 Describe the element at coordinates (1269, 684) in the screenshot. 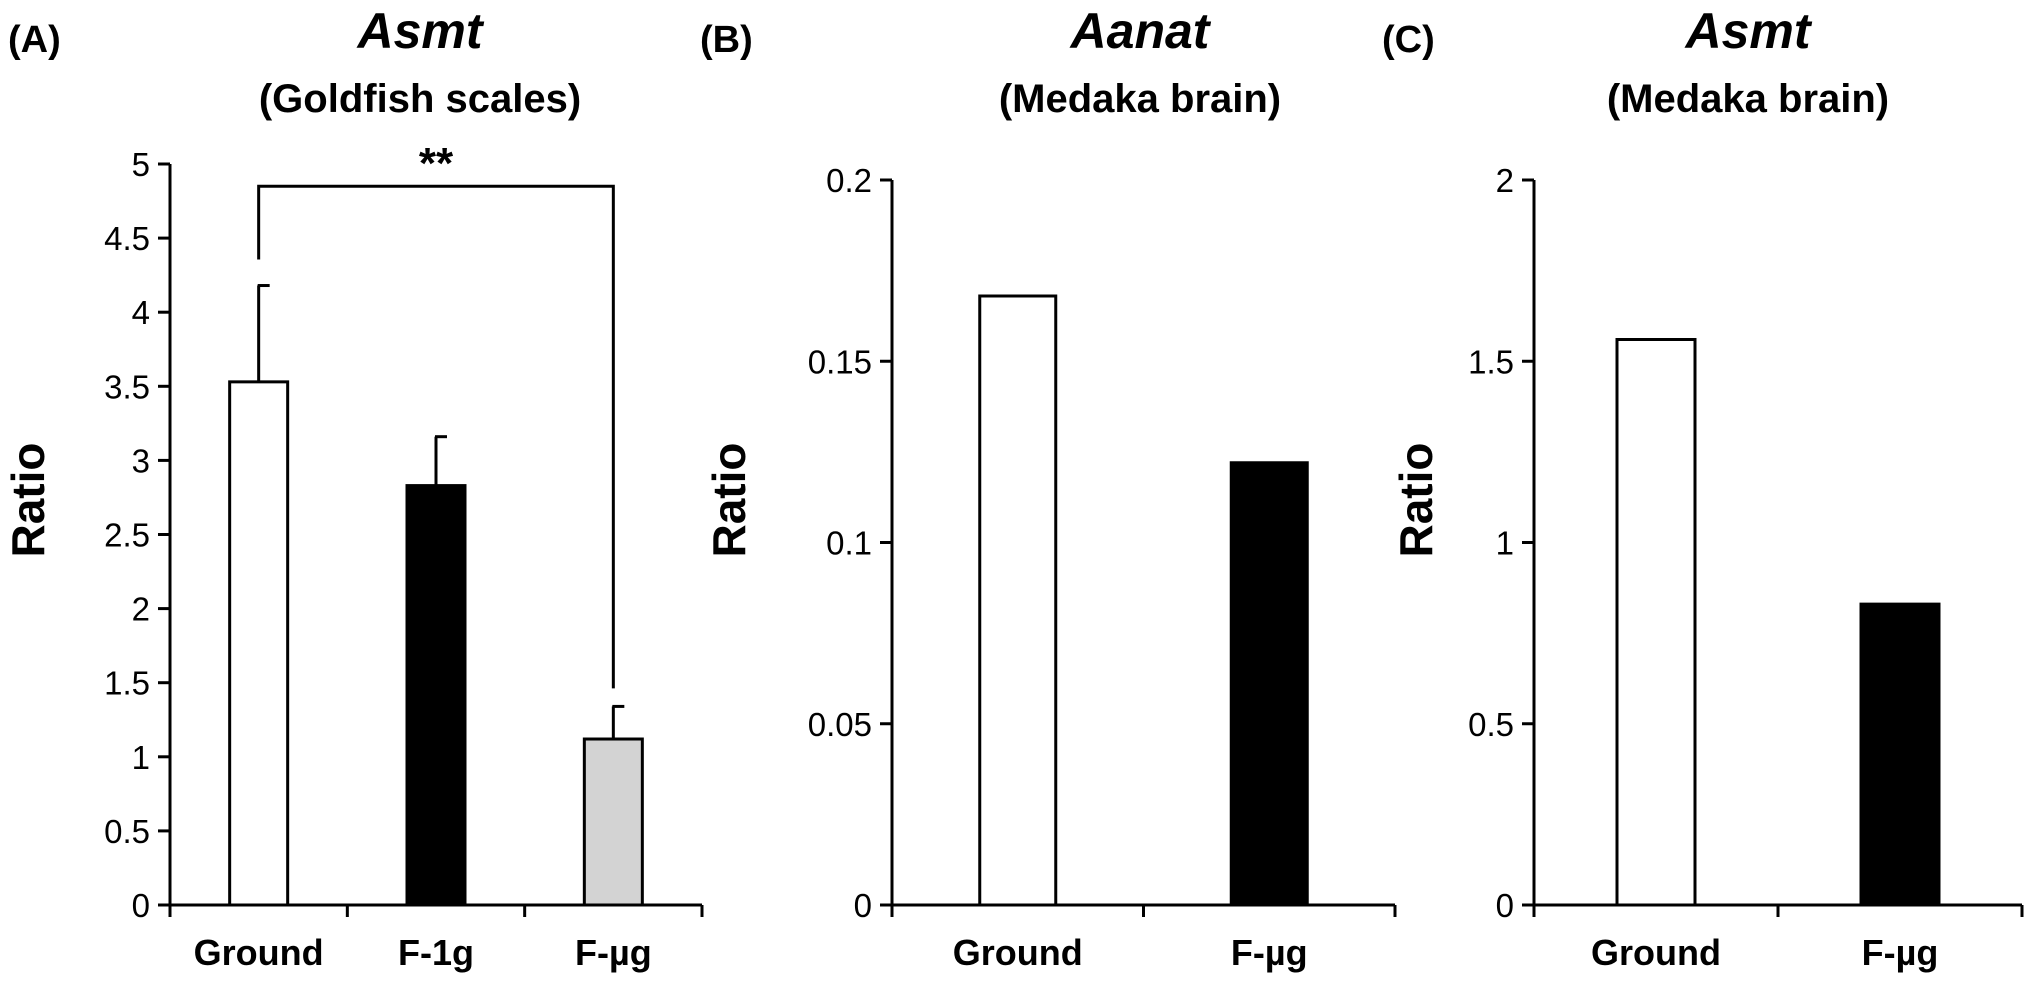

I see `panel-b-bar-f-g` at that location.